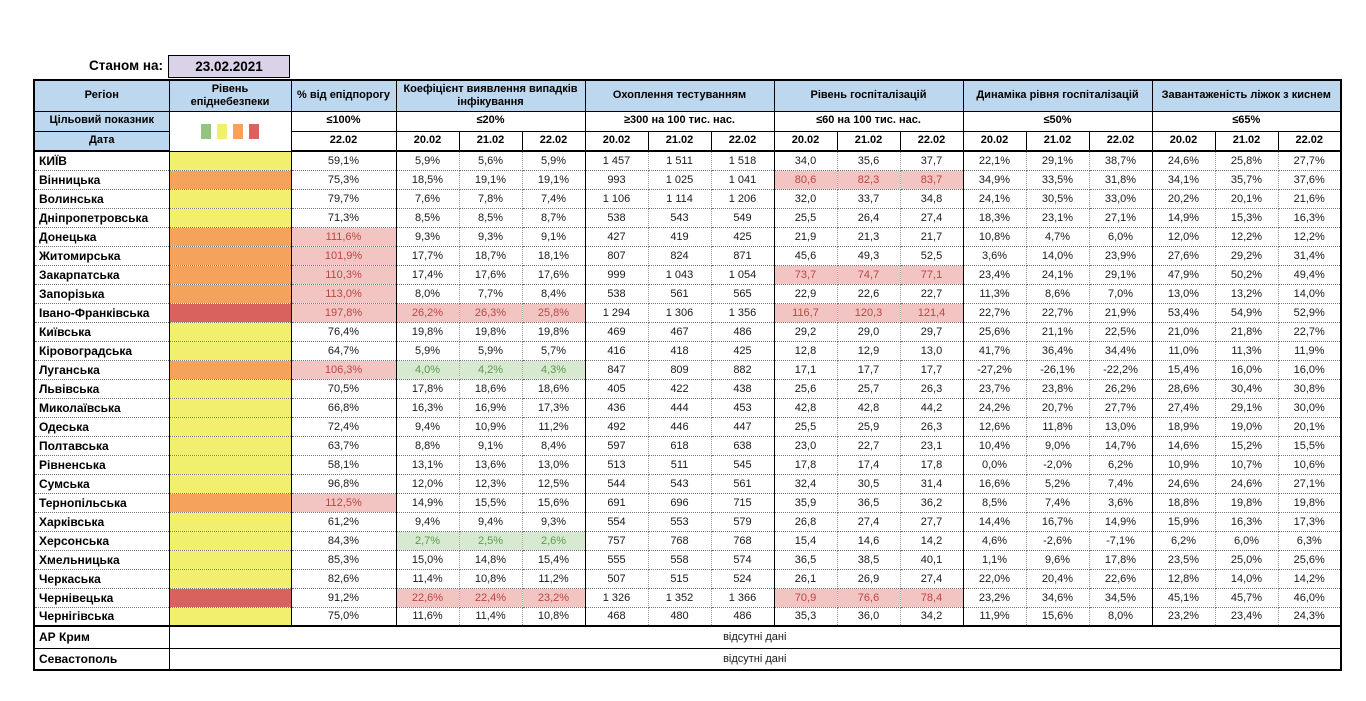  Describe the element at coordinates (805, 389) in the screenshot. I see `value-cell: 25,6` at that location.